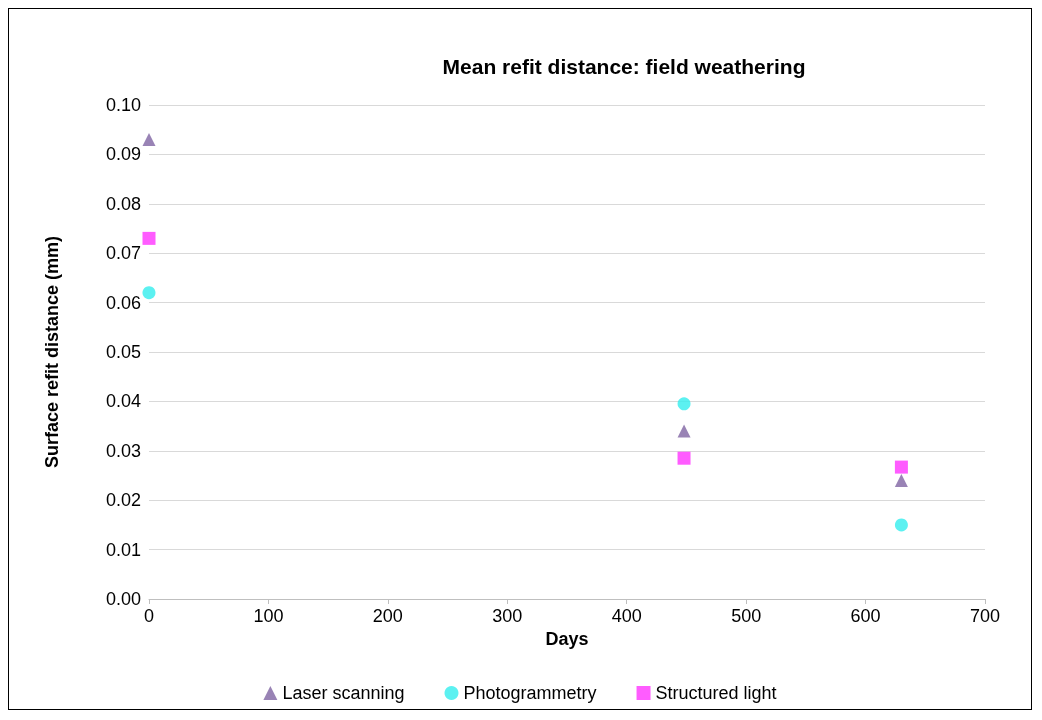 This screenshot has width=1042, height=720. Describe the element at coordinates (123, 549) in the screenshot. I see `y-tick-label: 0.01` at that location.